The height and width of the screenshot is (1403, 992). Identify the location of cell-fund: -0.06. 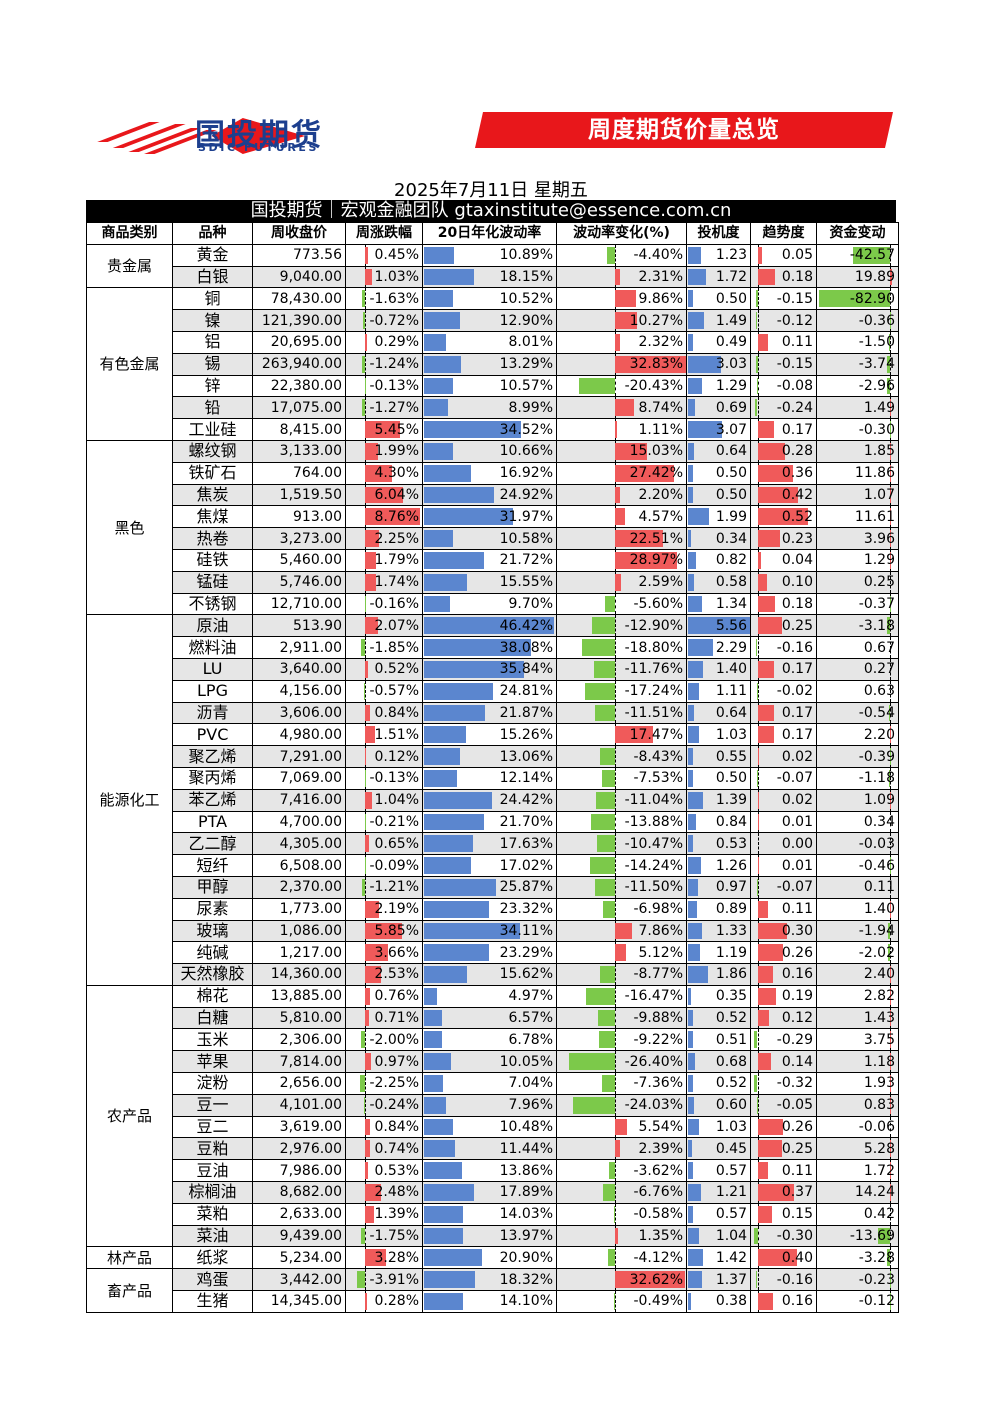
(857, 1127).